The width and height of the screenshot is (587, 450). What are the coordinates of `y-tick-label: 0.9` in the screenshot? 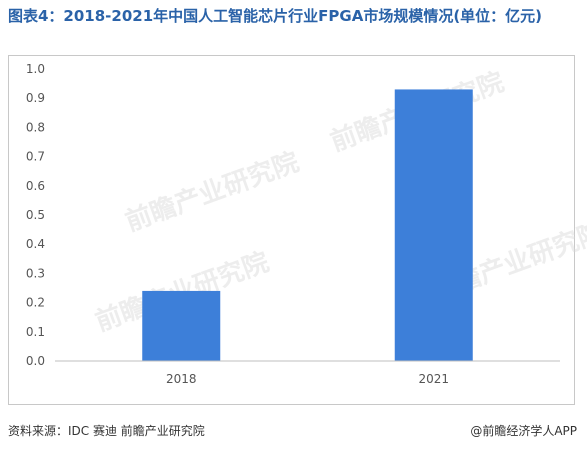 It's located at (35, 98).